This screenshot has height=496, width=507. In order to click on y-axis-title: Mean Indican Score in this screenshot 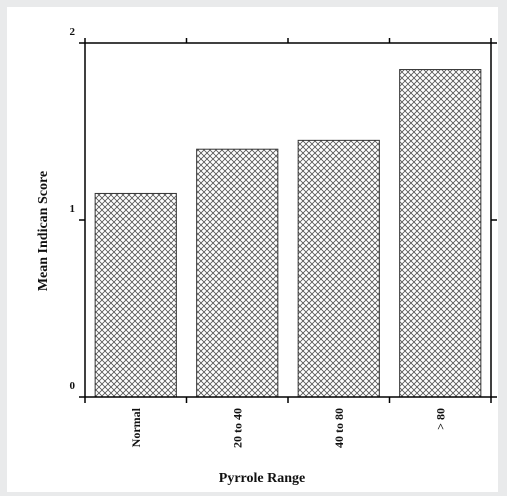, I will do `click(43, 231)`.